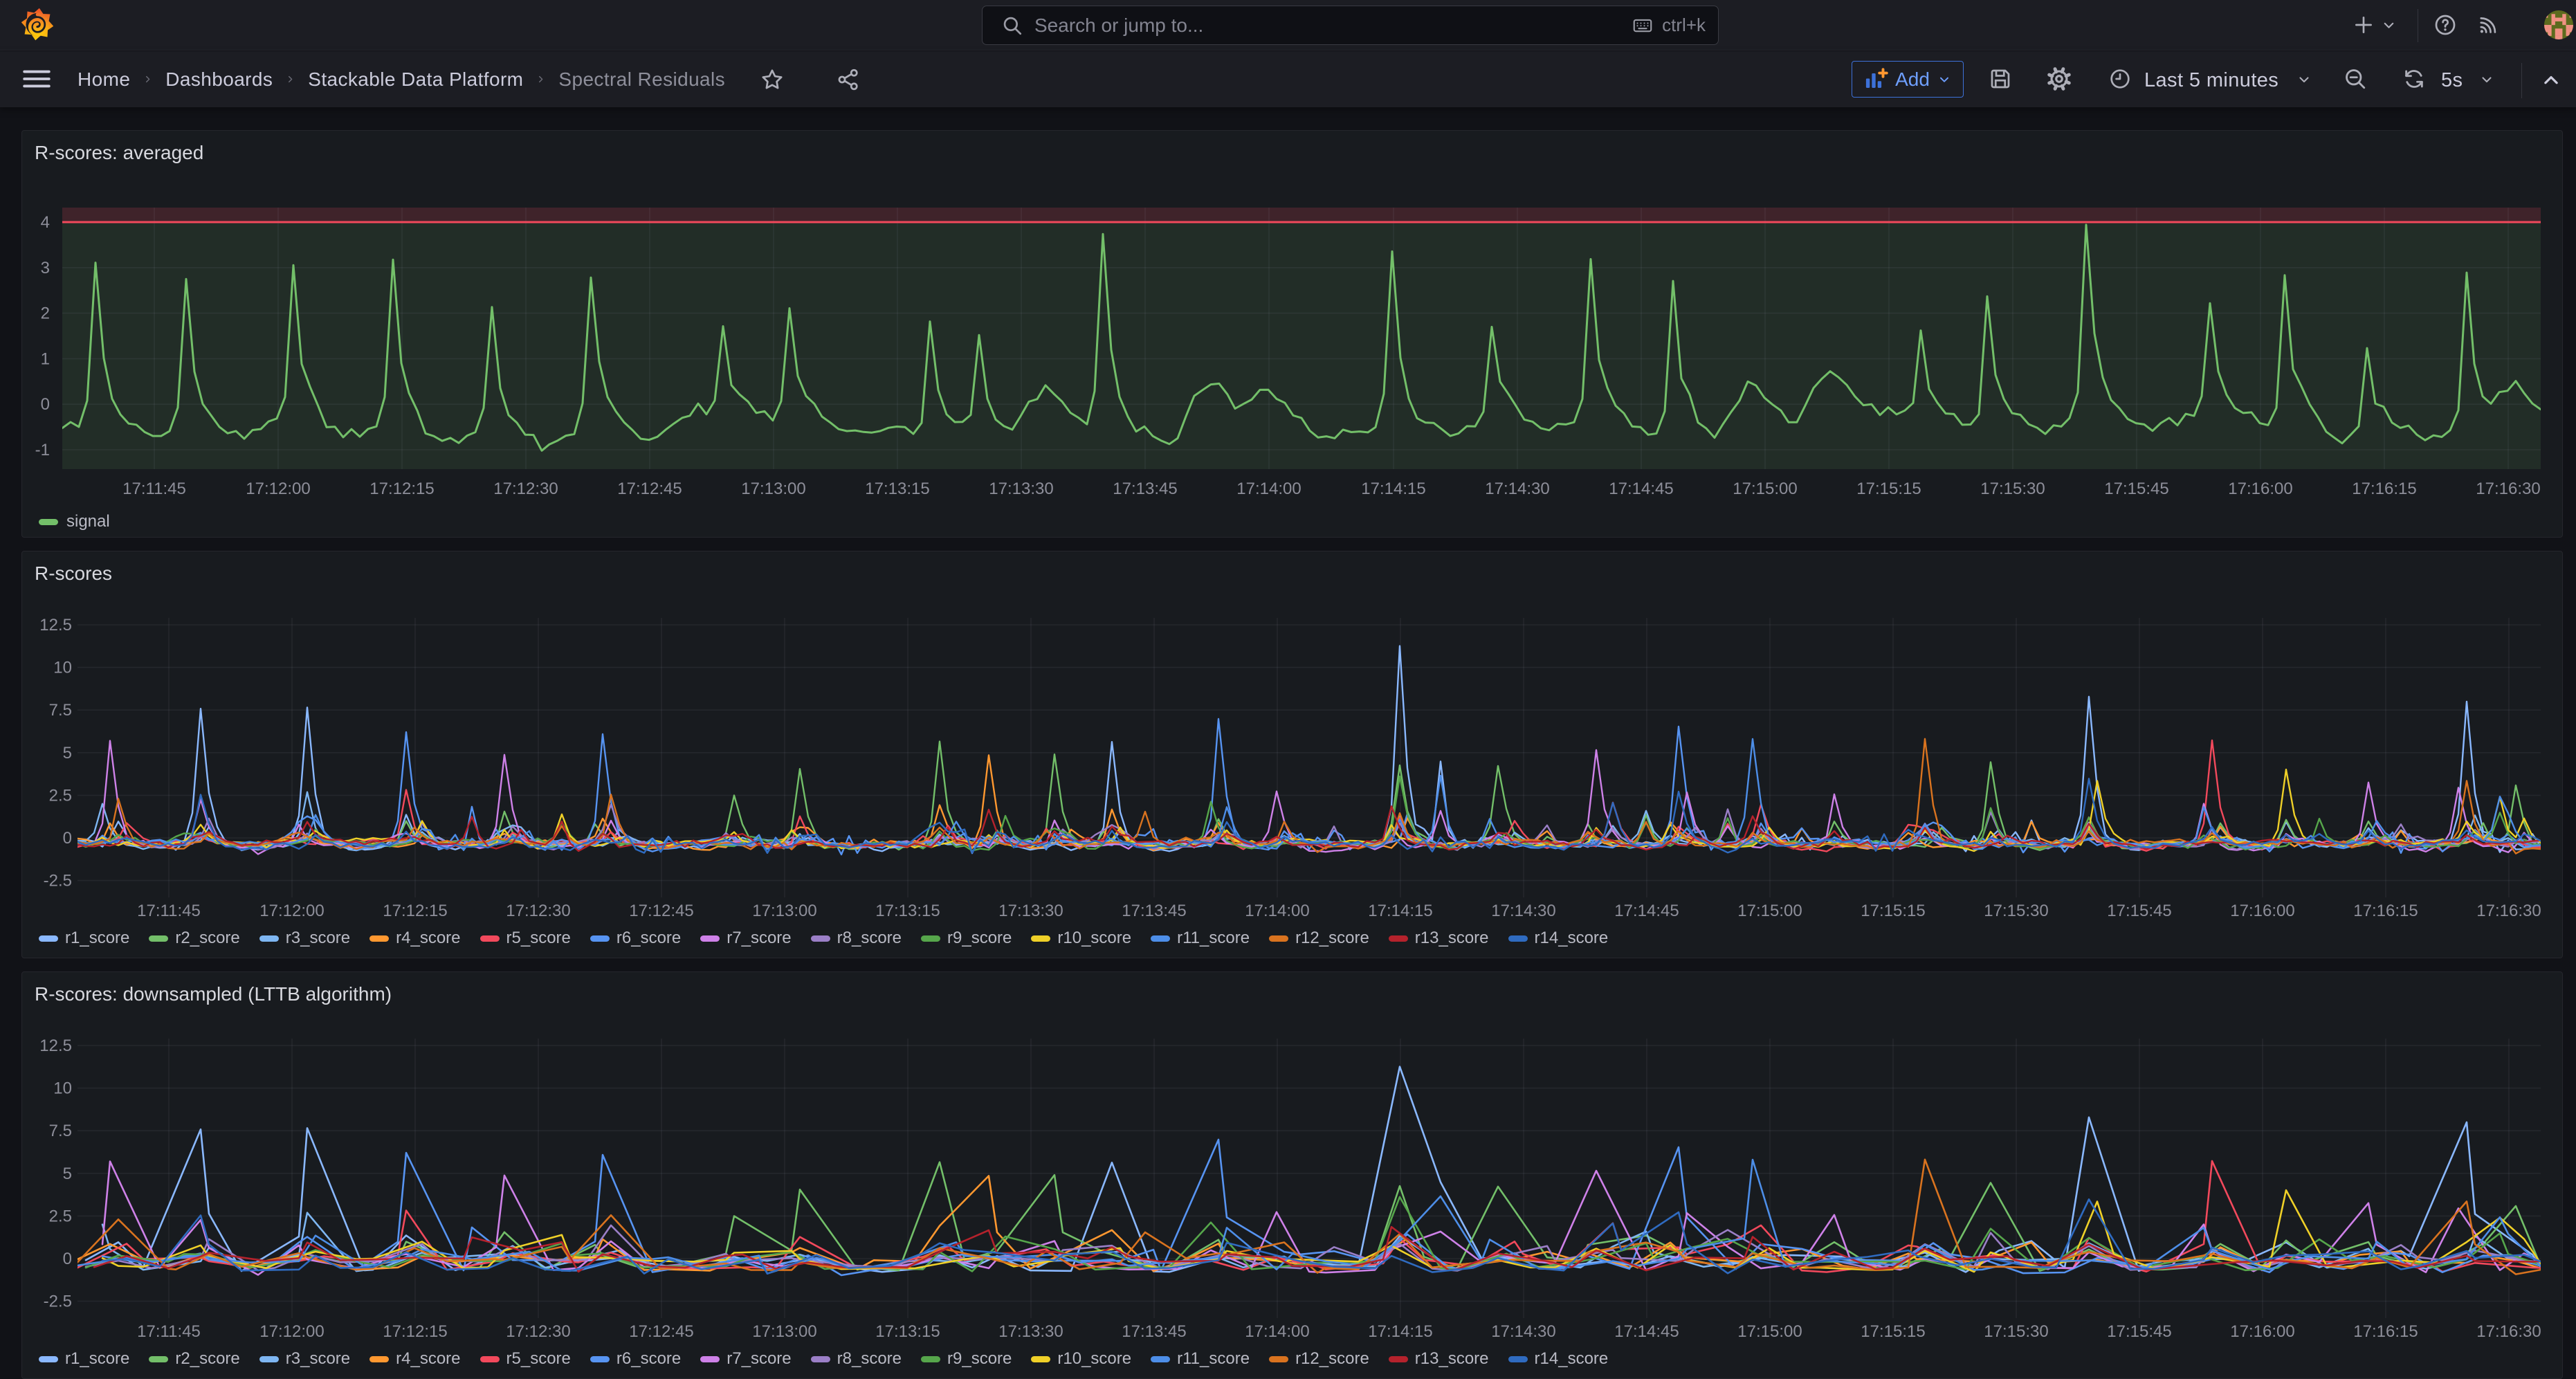 Image resolution: width=2576 pixels, height=1379 pixels. Describe the element at coordinates (45, 268) in the screenshot. I see `svg-text: 3` at that location.